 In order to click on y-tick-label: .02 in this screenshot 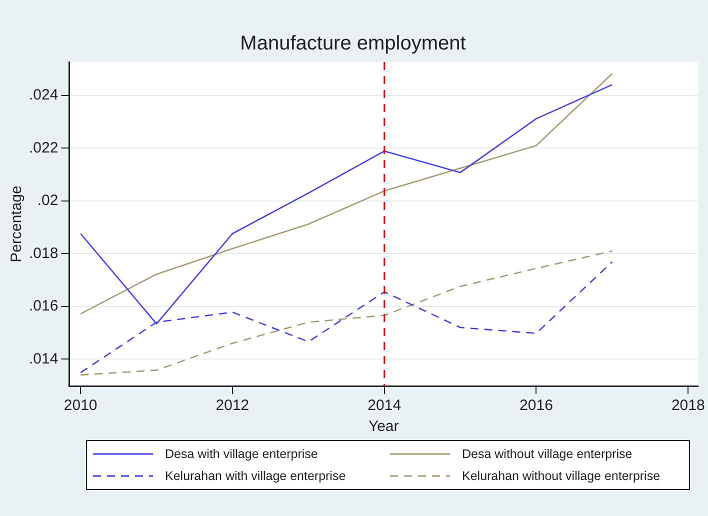, I will do `click(47, 201)`.